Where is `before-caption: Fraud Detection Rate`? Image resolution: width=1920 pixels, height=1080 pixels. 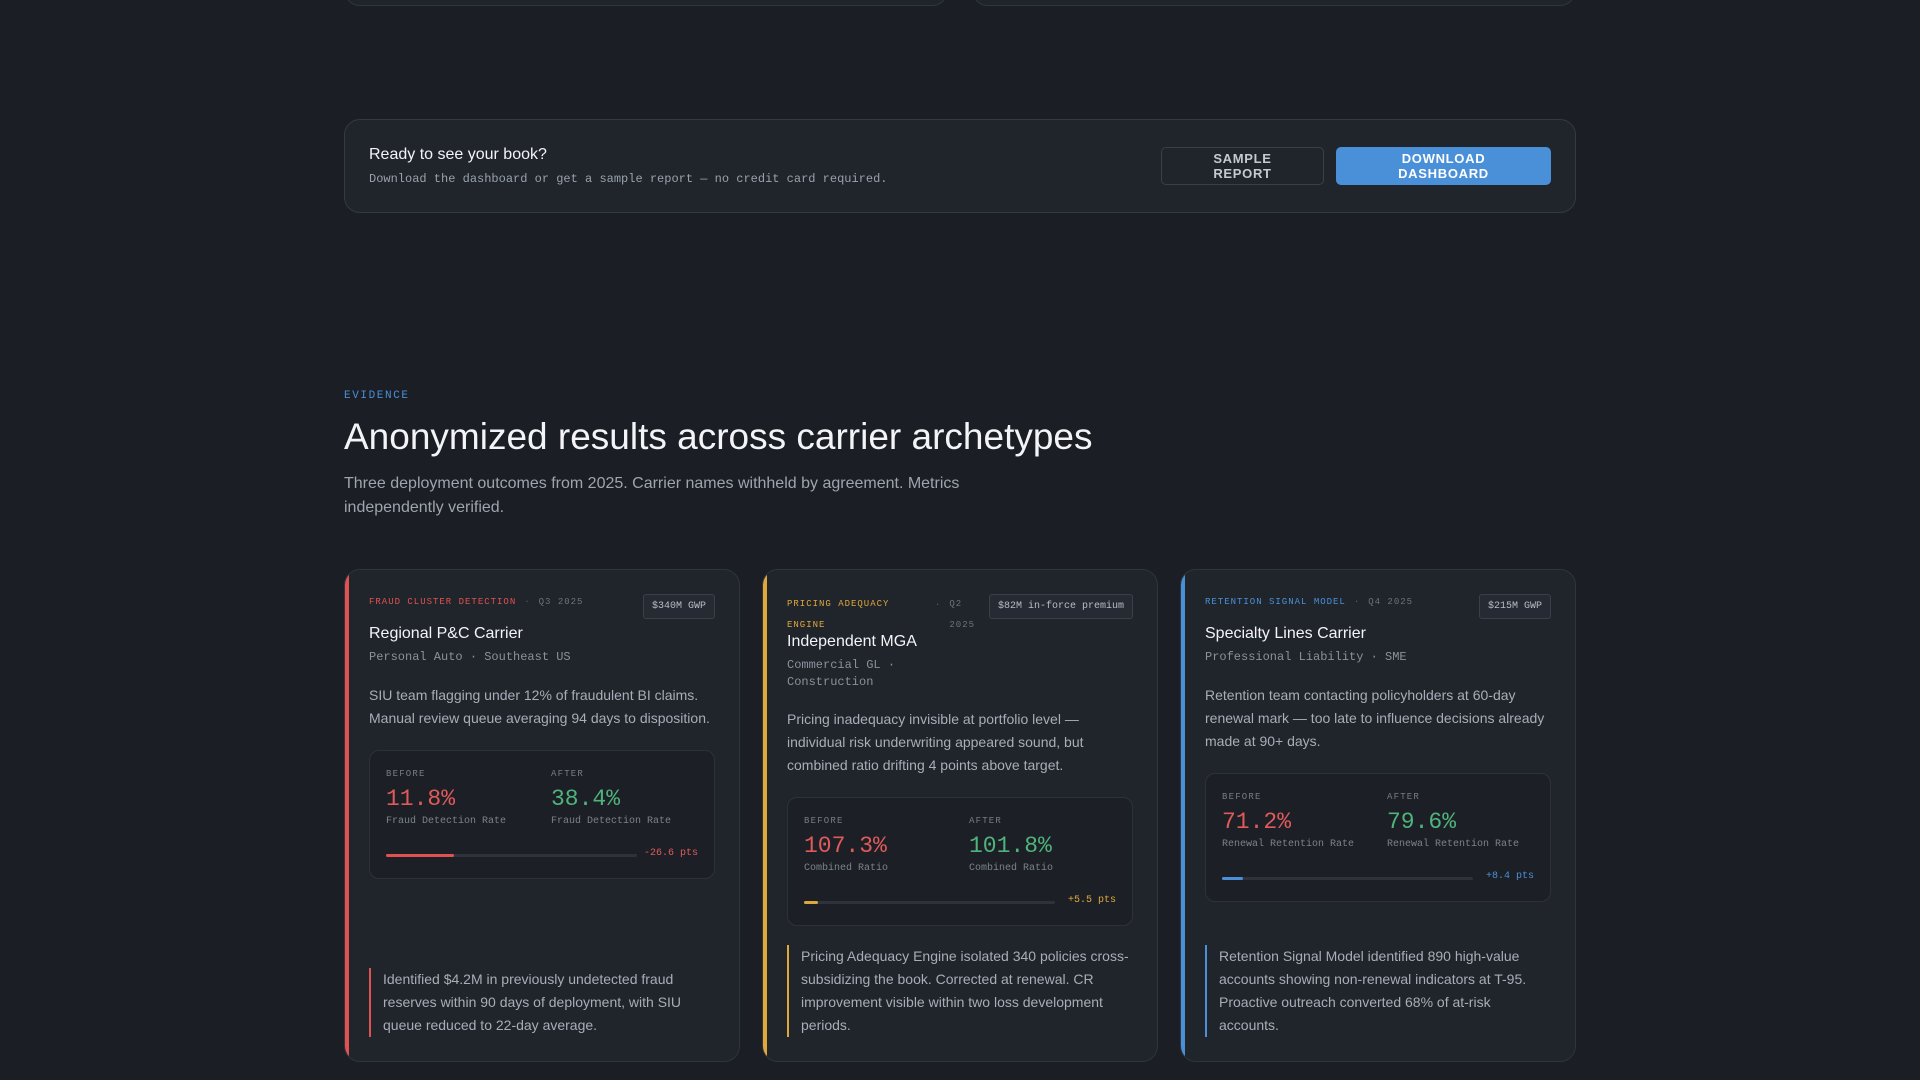 before-caption: Fraud Detection Rate is located at coordinates (446, 821).